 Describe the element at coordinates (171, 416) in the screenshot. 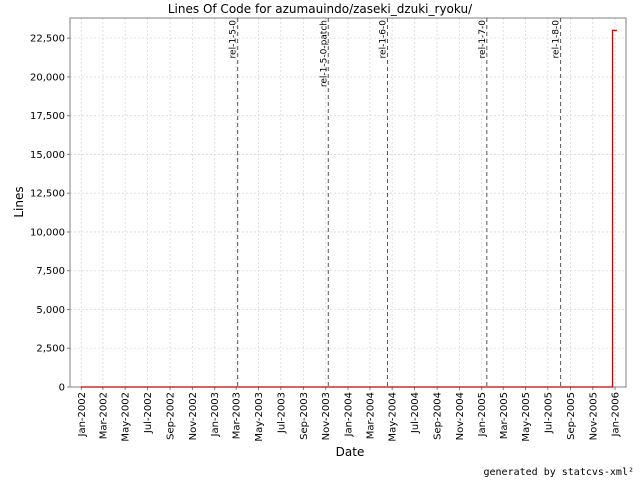

I see `x-tick-label: Sep-2002` at that location.